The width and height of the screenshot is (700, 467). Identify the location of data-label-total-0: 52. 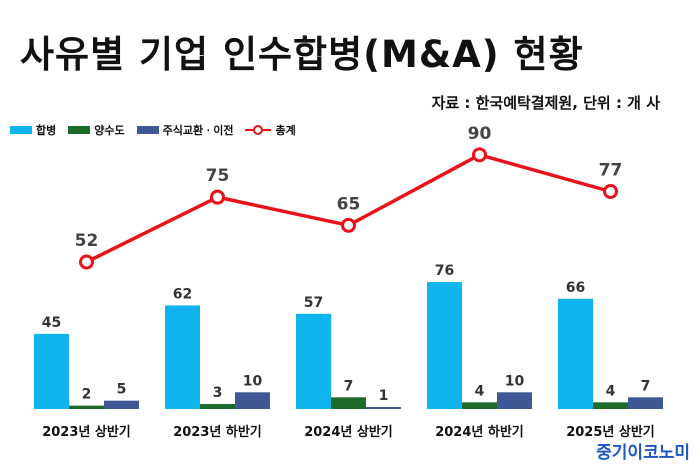
(87, 241).